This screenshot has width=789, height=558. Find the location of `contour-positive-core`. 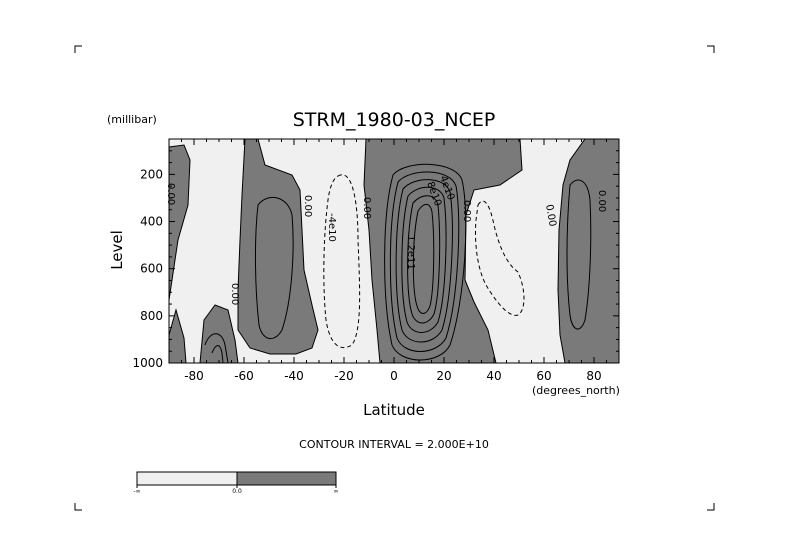

contour-positive-core is located at coordinates (423, 258).